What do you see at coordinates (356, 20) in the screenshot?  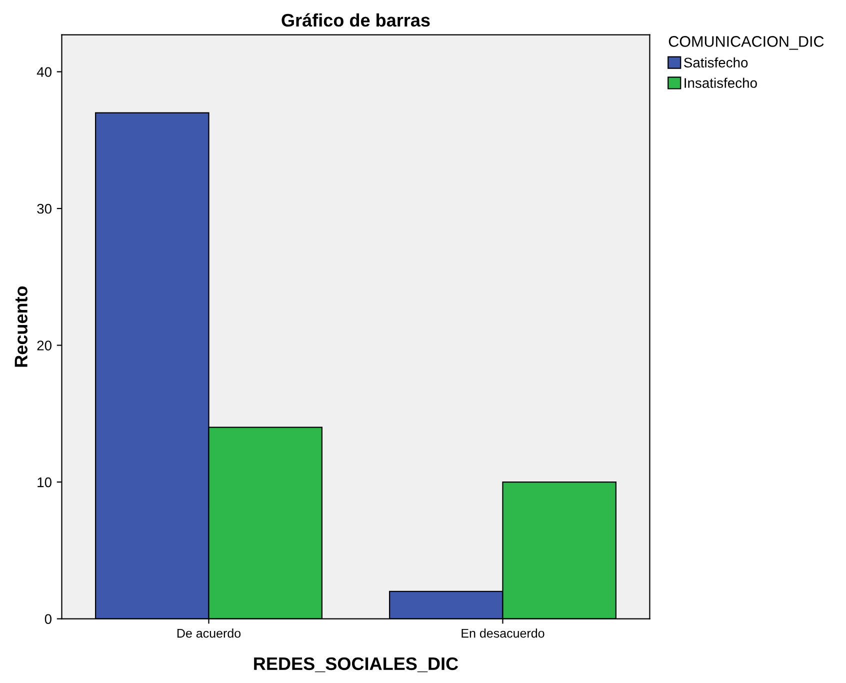 I see `chart-title: Gráfico de barras` at bounding box center [356, 20].